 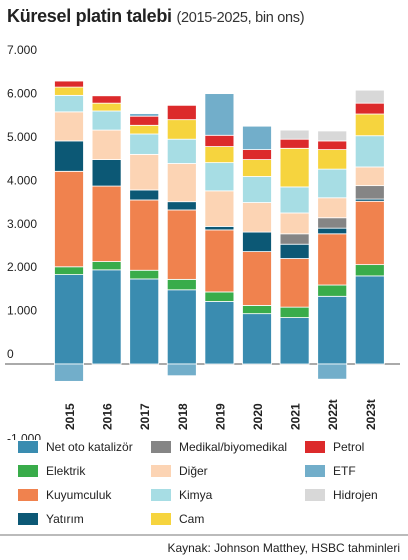 I want to click on y-tick-label: 4.000, so click(x=22, y=180).